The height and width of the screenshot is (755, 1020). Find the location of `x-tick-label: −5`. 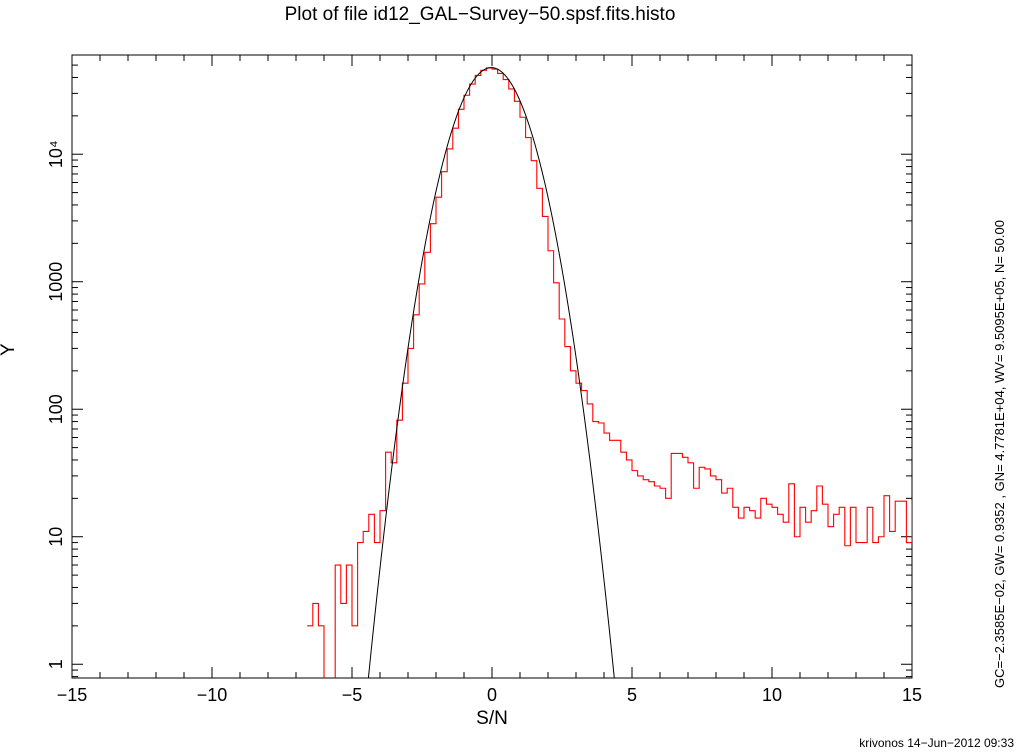

x-tick-label: −5 is located at coordinates (352, 695).